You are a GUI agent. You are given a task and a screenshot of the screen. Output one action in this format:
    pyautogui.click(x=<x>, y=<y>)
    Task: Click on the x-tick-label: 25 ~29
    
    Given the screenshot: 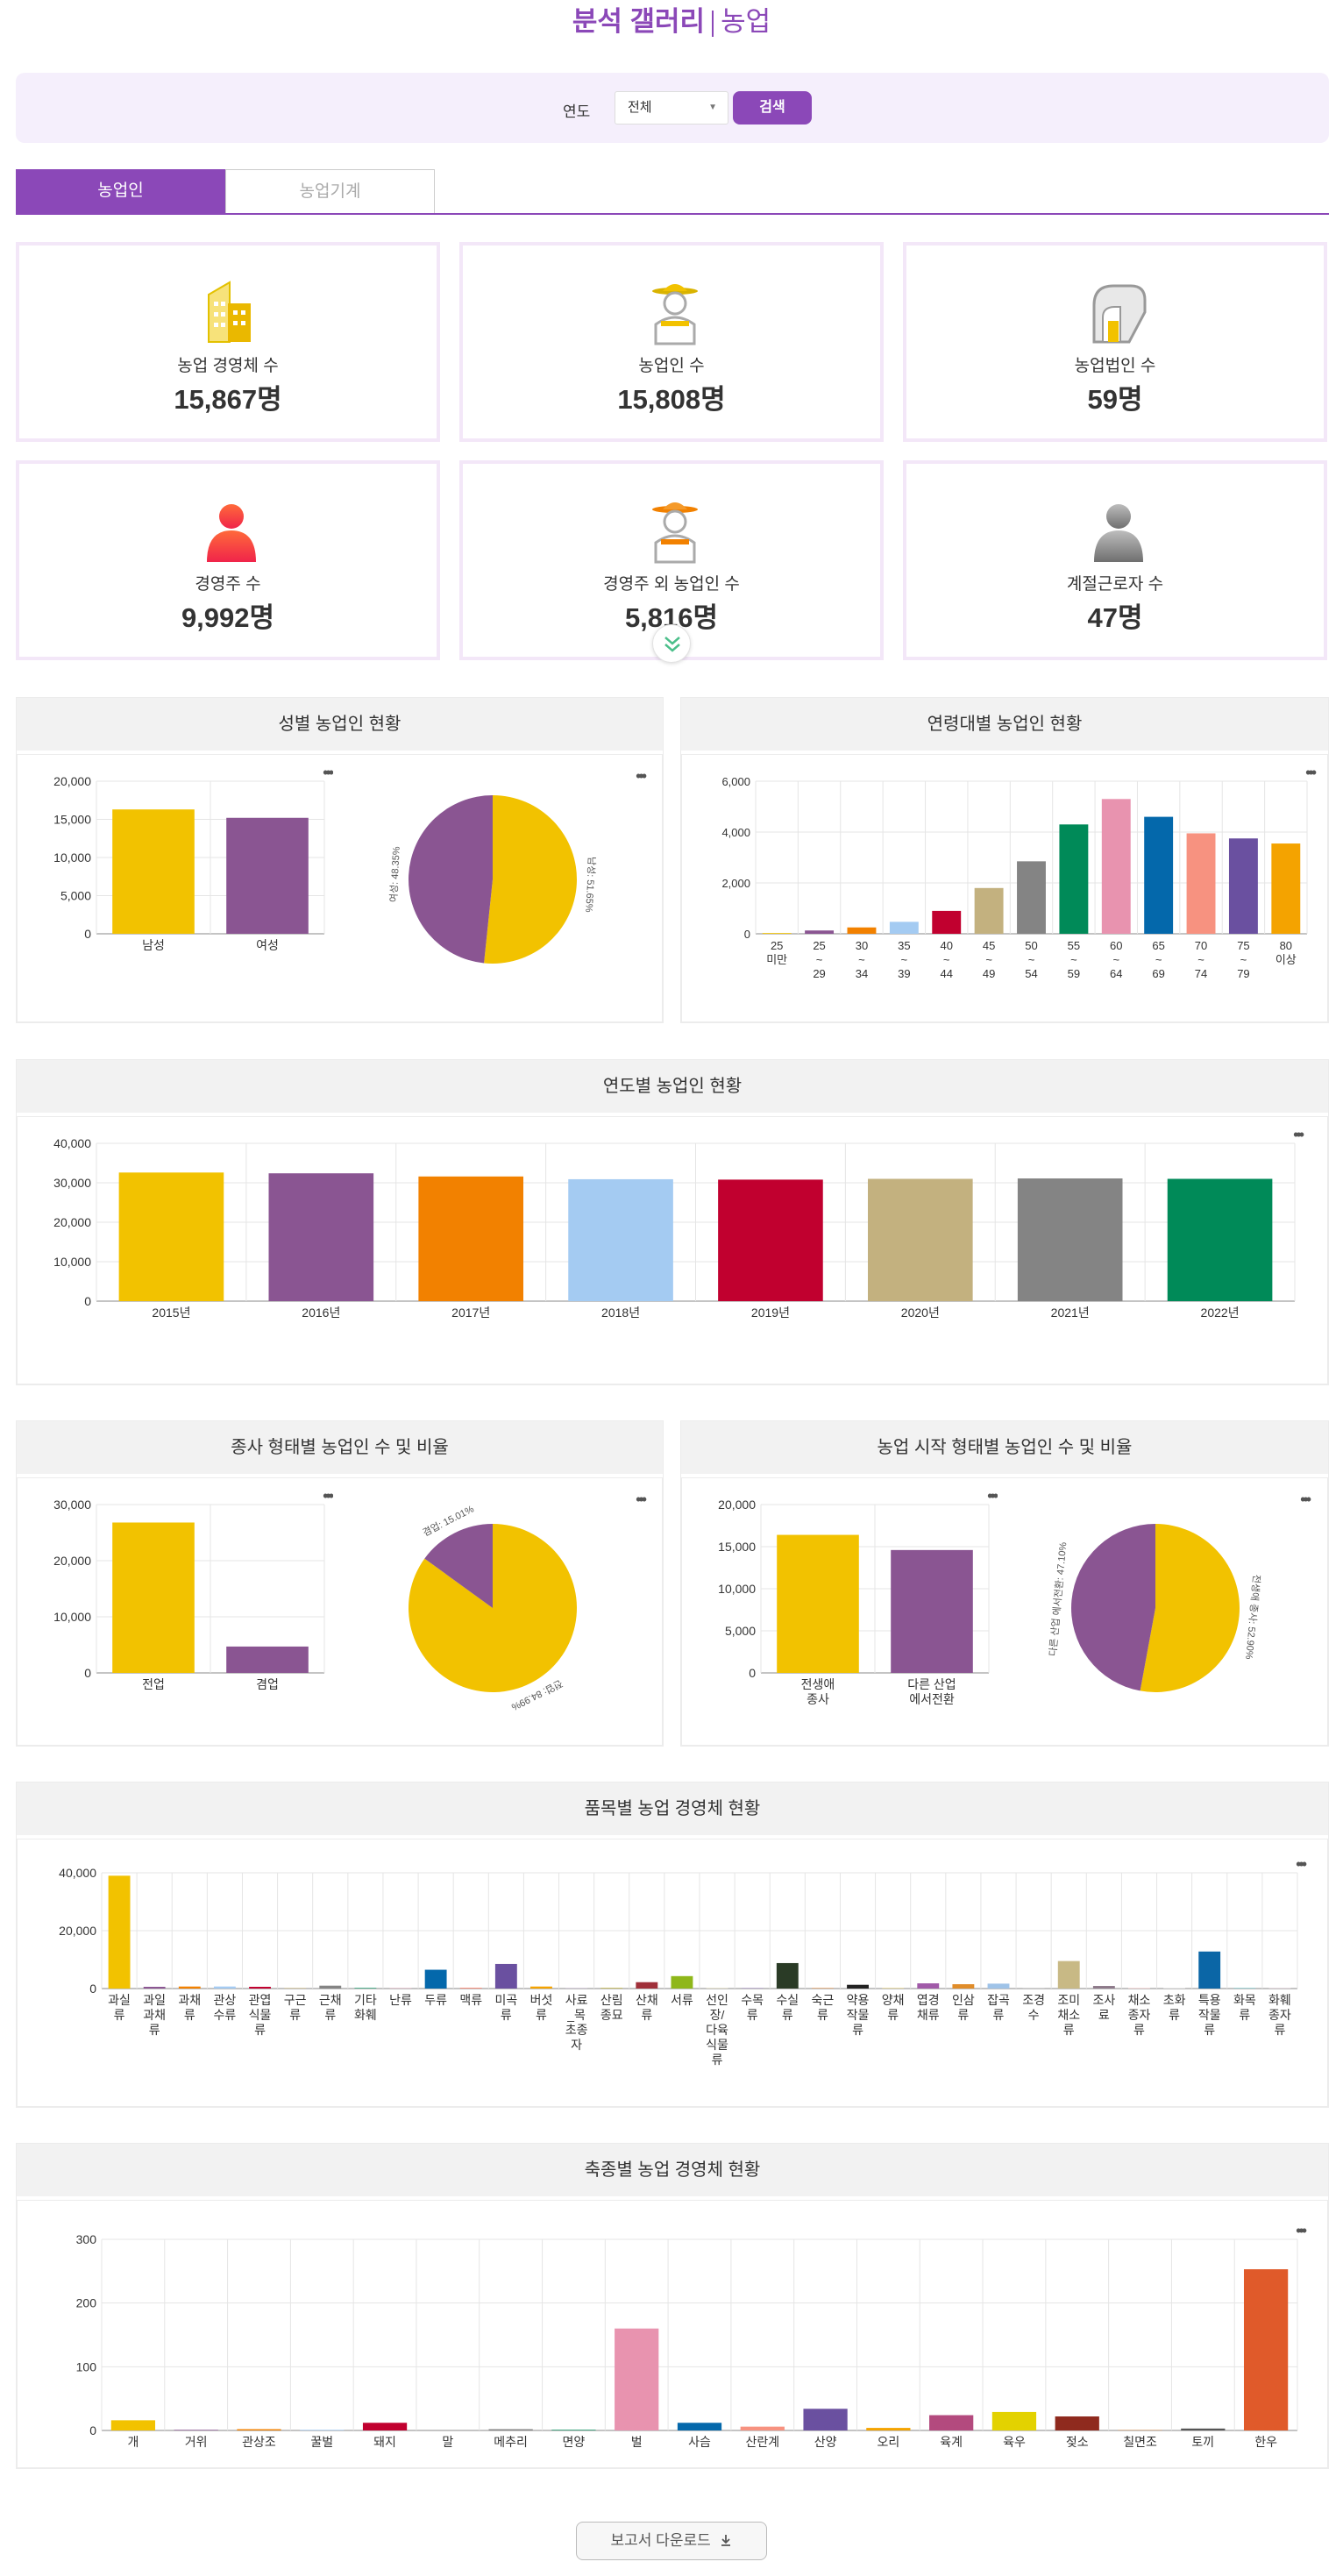 What is the action you would take?
    pyautogui.click(x=819, y=959)
    